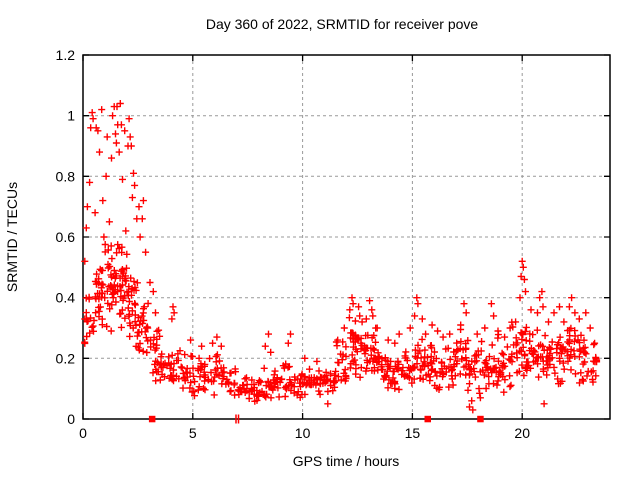 The image size is (640, 485). What do you see at coordinates (66, 55) in the screenshot?
I see `y-tick-label: 1.2` at bounding box center [66, 55].